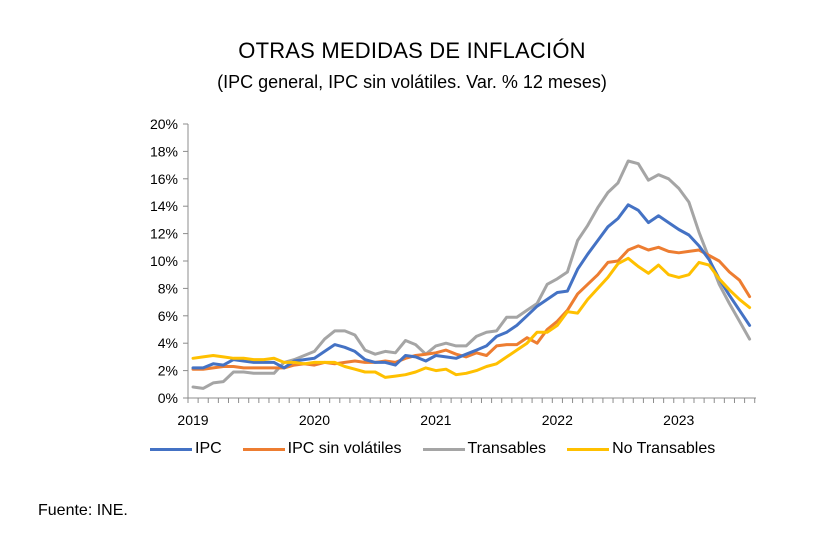 Image resolution: width=824 pixels, height=554 pixels. What do you see at coordinates (435, 420) in the screenshot?
I see `x-tick-label: 2021` at bounding box center [435, 420].